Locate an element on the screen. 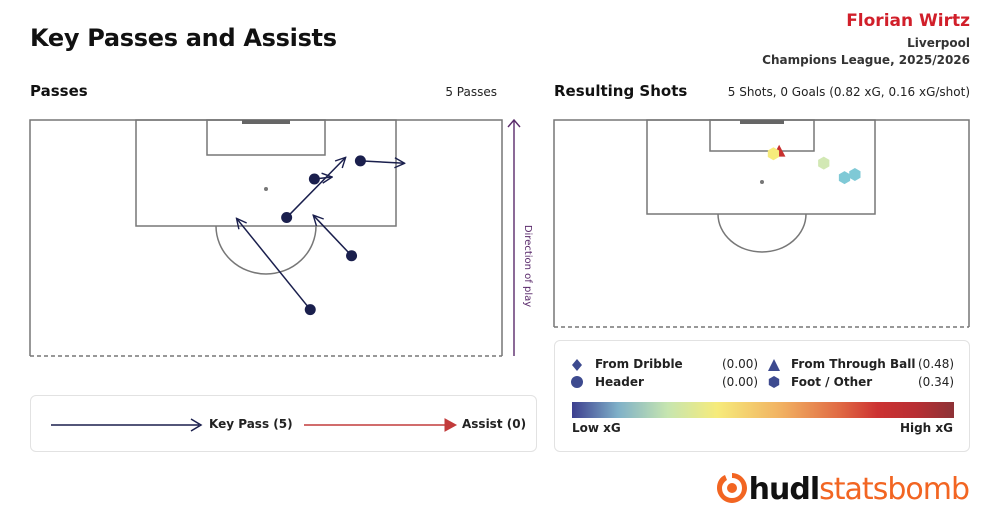  legend-header-value: (0.00) is located at coordinates (740, 382).